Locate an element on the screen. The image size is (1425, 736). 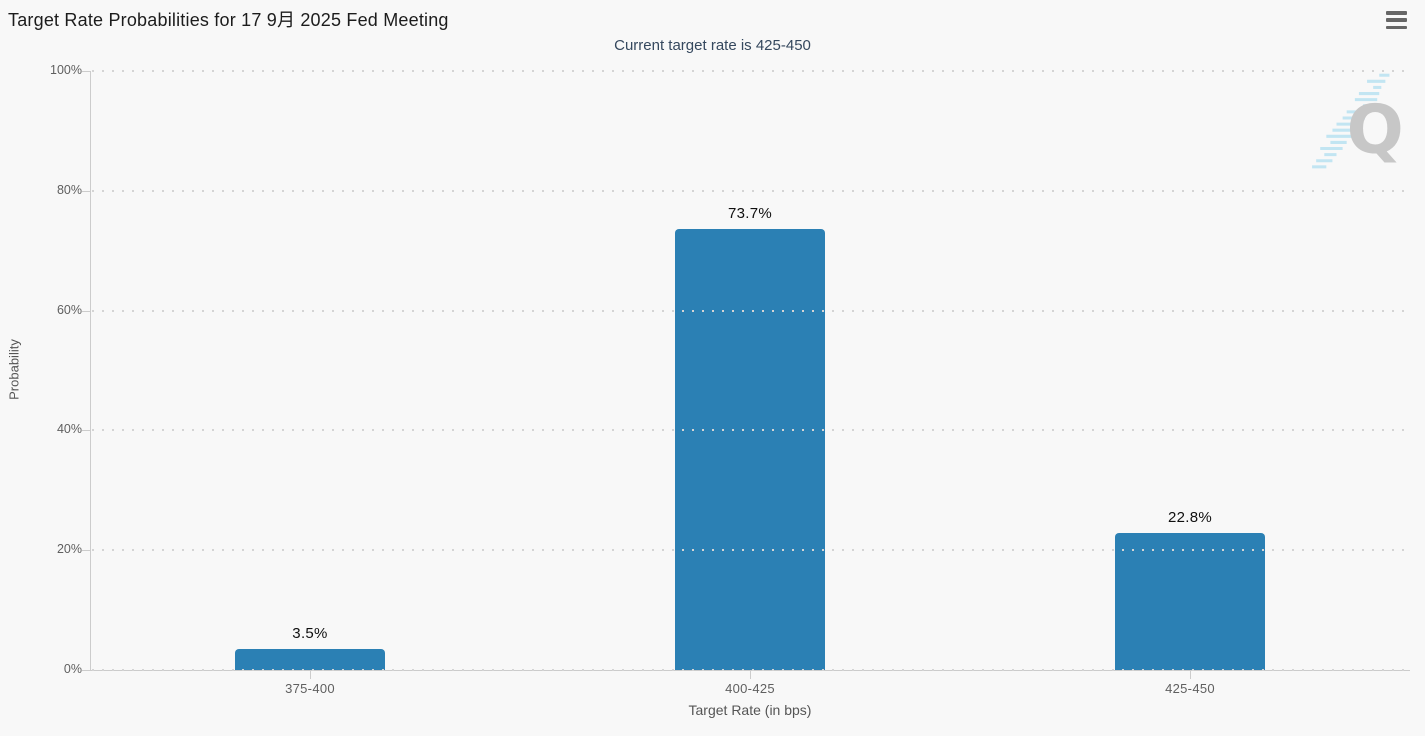
x-tick-label: 425-450 is located at coordinates (1190, 688).